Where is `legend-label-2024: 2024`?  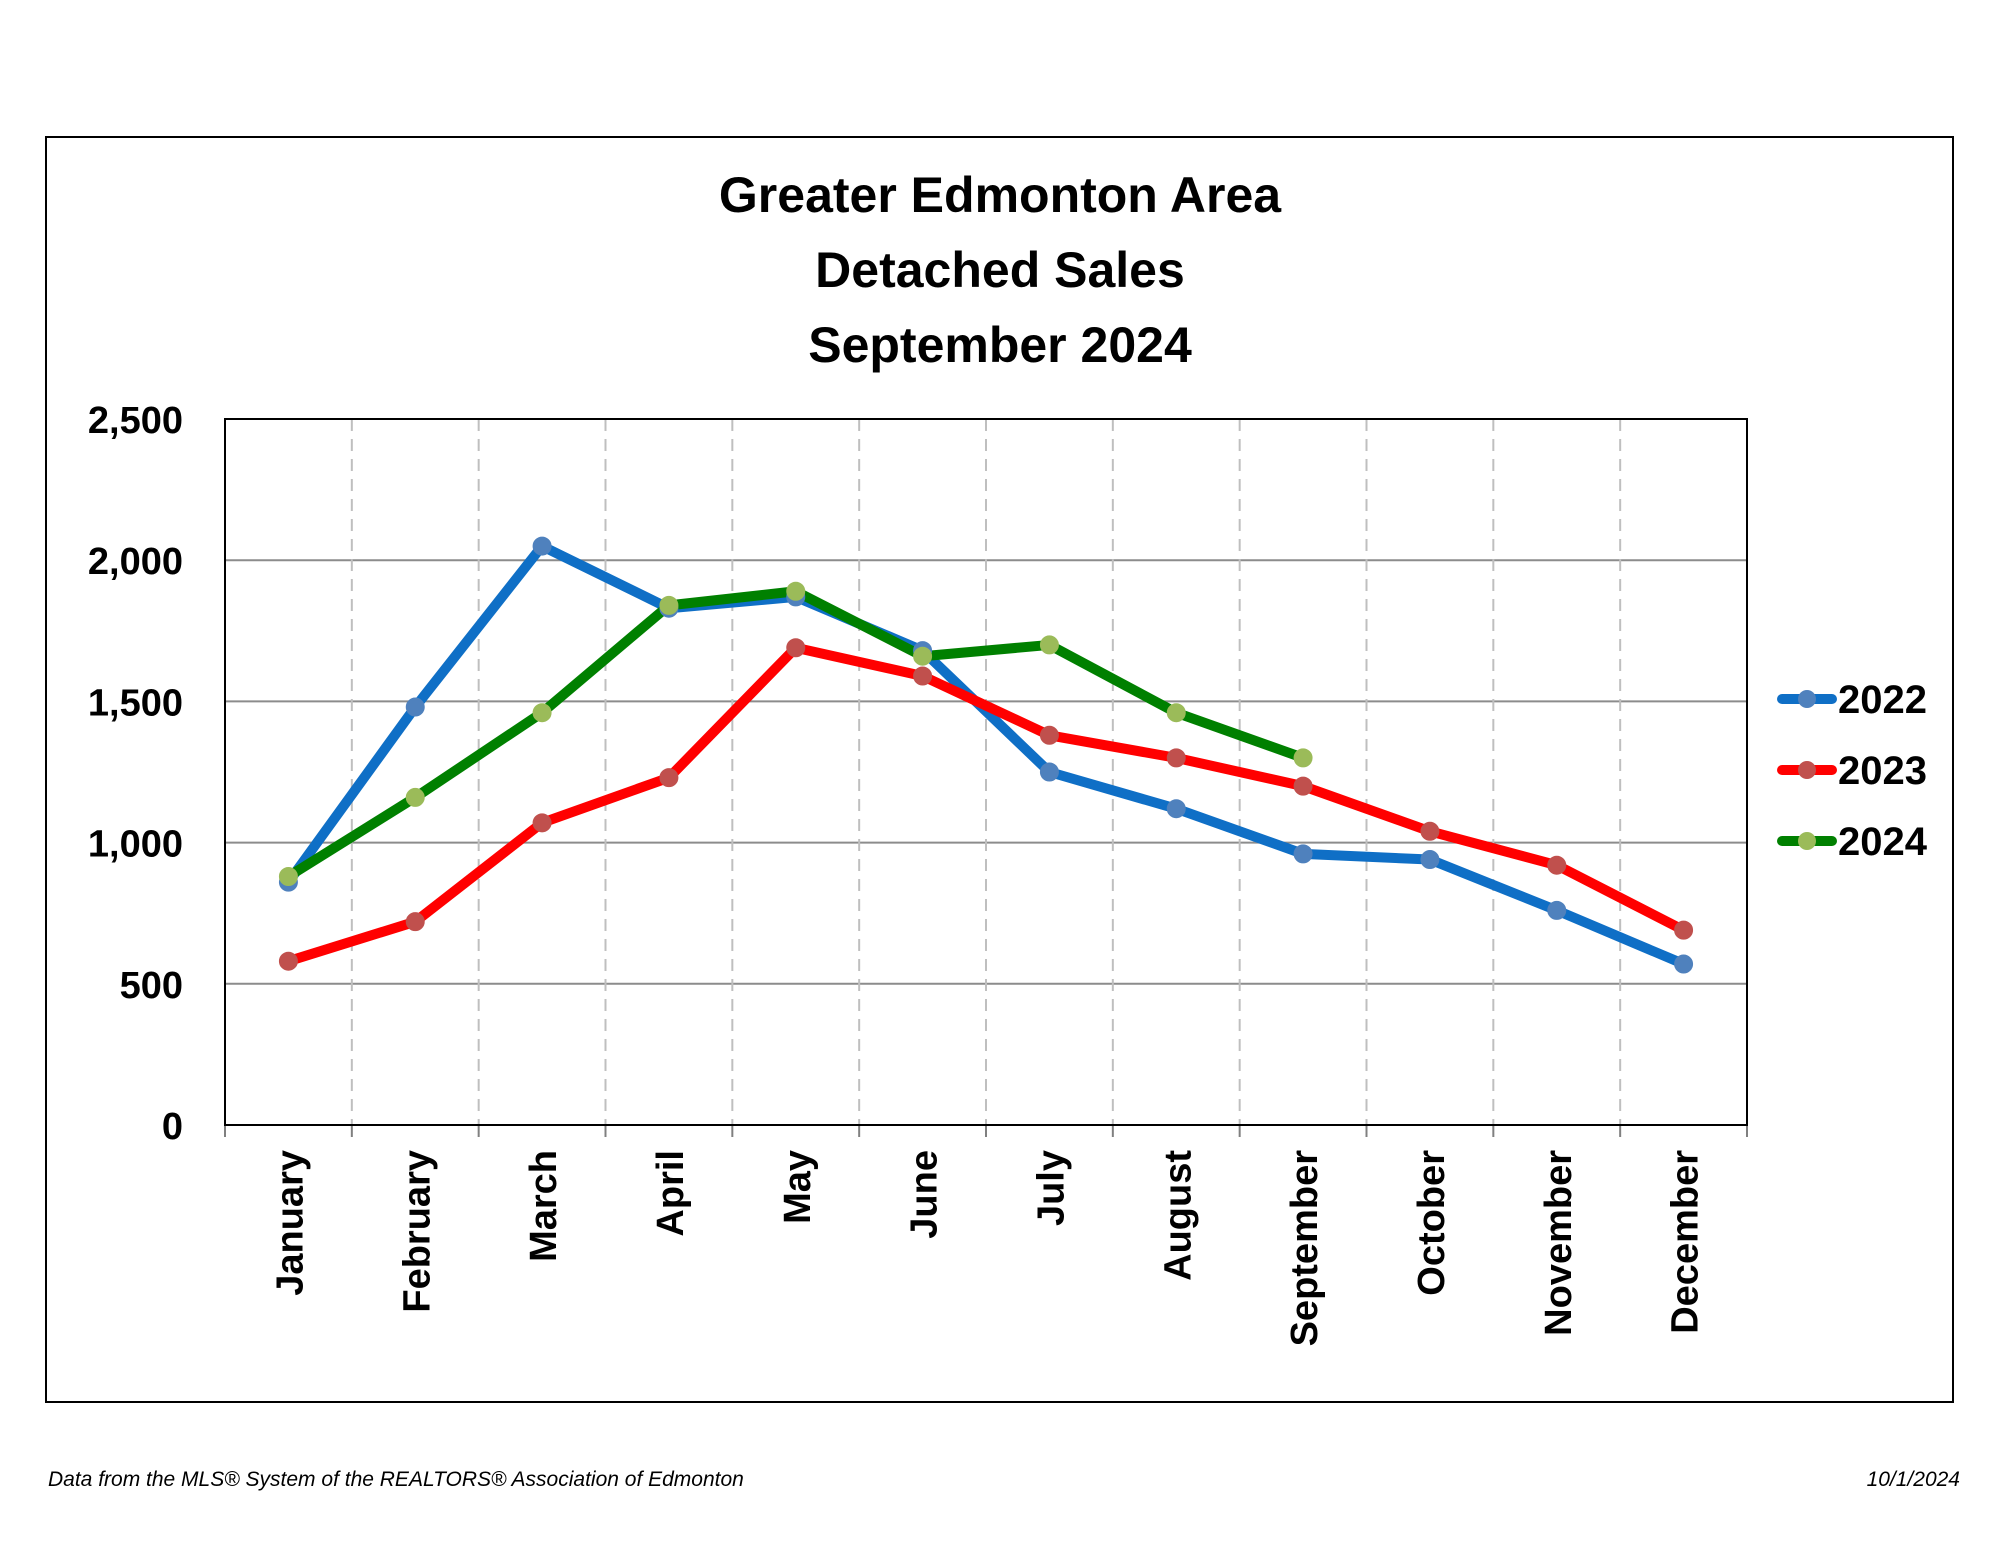 legend-label-2024: 2024 is located at coordinates (1883, 842).